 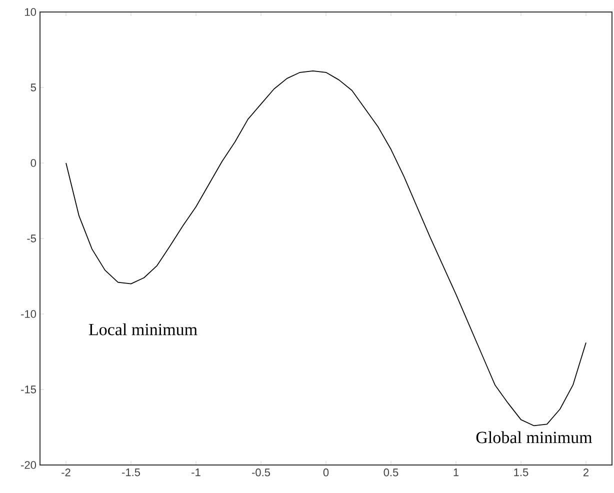 What do you see at coordinates (143, 329) in the screenshot?
I see `annotation: Local minimum` at bounding box center [143, 329].